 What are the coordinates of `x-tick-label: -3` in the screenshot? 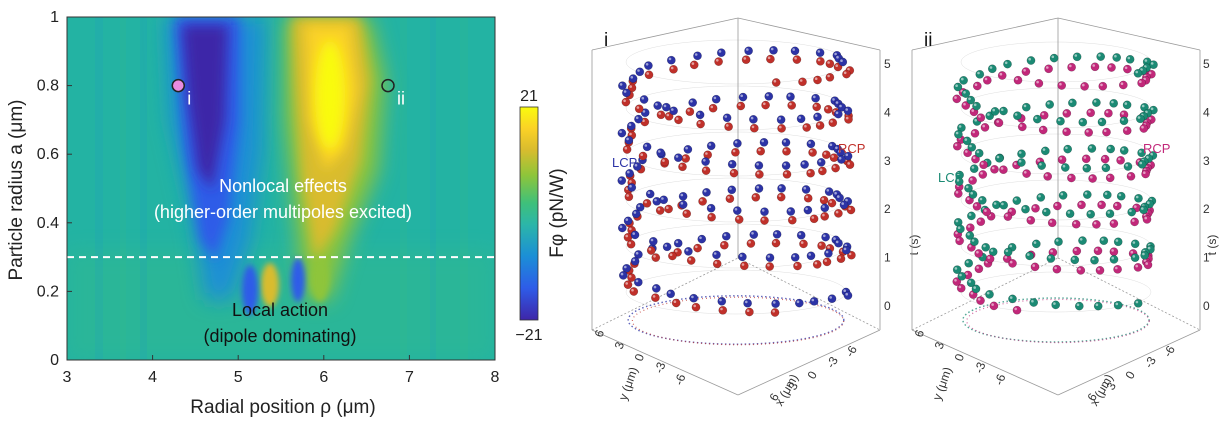 It's located at (1150, 362).